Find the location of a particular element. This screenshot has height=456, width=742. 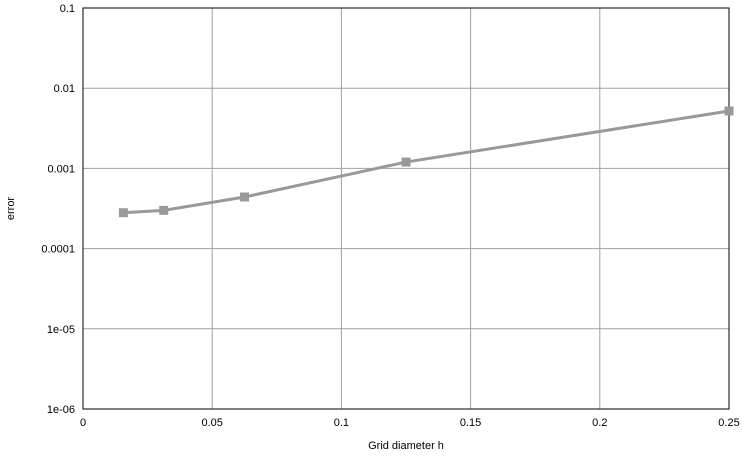

y-tick-label: 0.1 is located at coordinates (67, 9).